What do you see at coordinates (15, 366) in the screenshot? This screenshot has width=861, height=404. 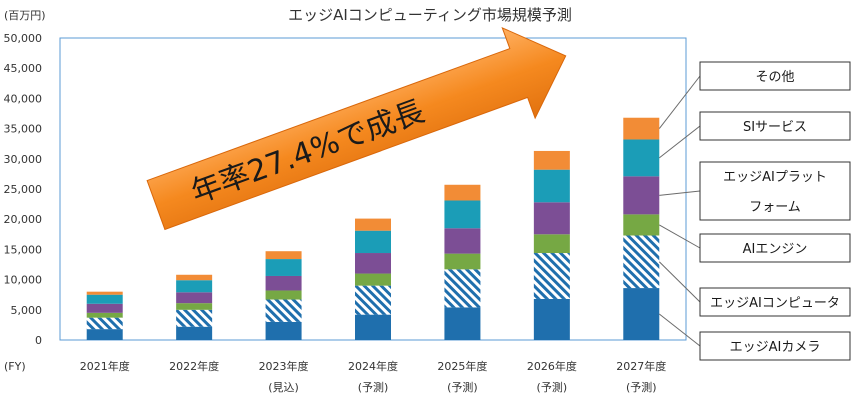 I see `x-axis-prefix: (FY)` at bounding box center [15, 366].